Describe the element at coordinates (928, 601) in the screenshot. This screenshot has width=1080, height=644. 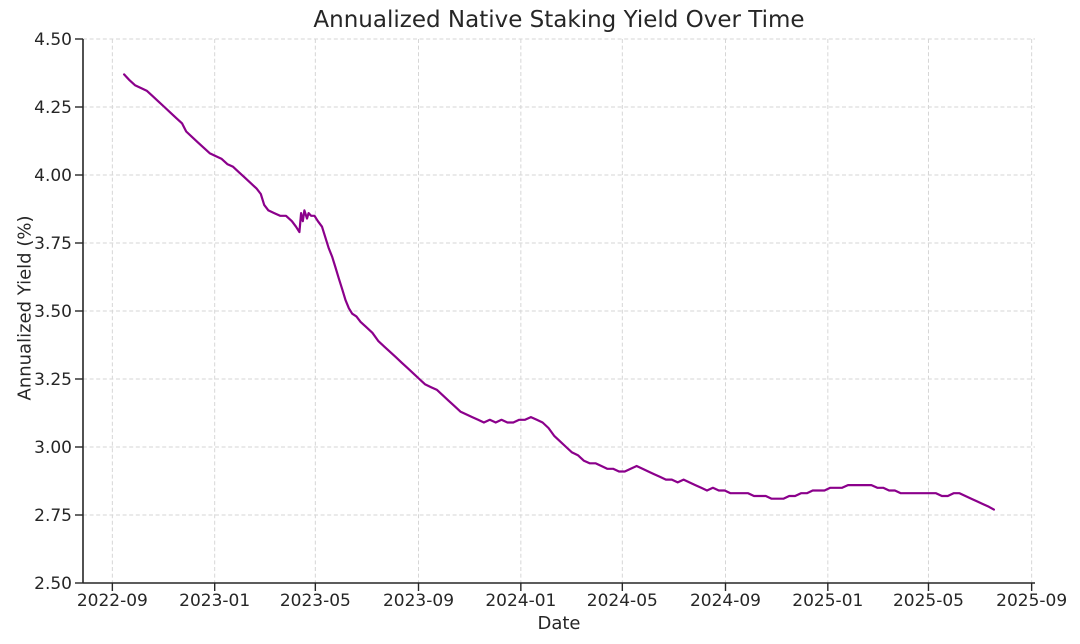
I see `x-tick-label: 2025-05` at that location.